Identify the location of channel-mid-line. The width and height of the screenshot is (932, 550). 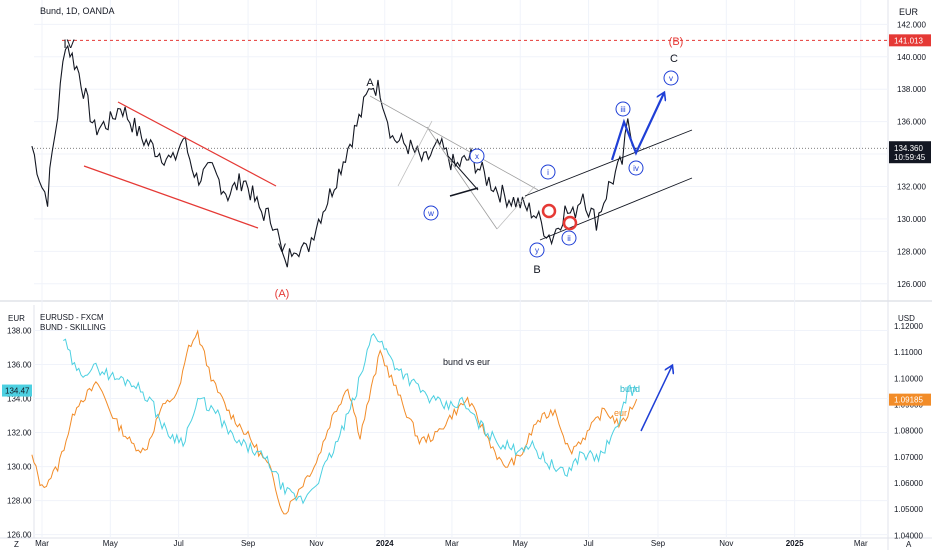
(415, 153).